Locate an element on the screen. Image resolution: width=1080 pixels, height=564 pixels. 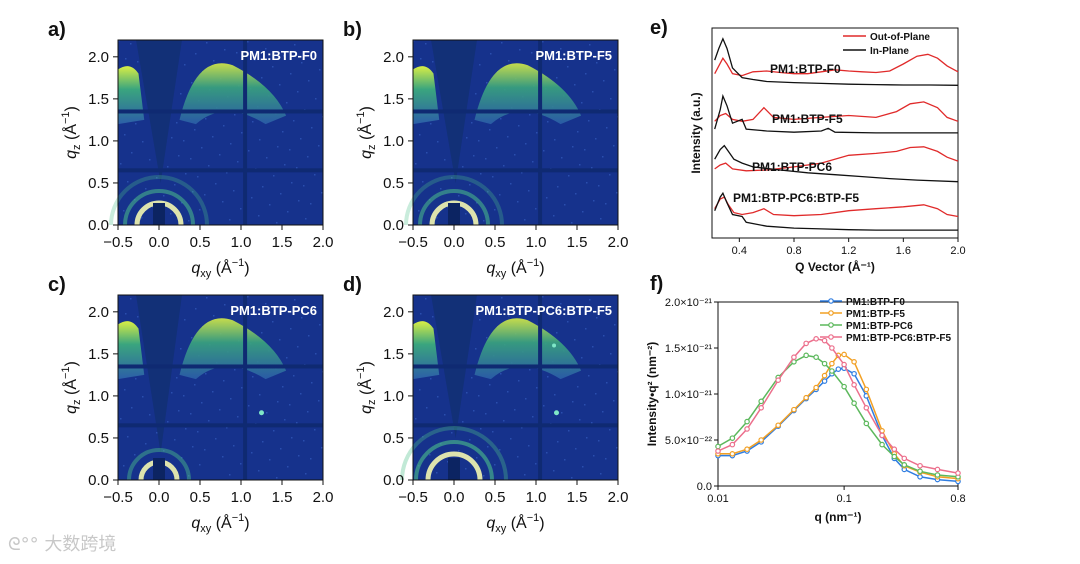
x-axis-label-part: ) is located at coordinates (246, 523).